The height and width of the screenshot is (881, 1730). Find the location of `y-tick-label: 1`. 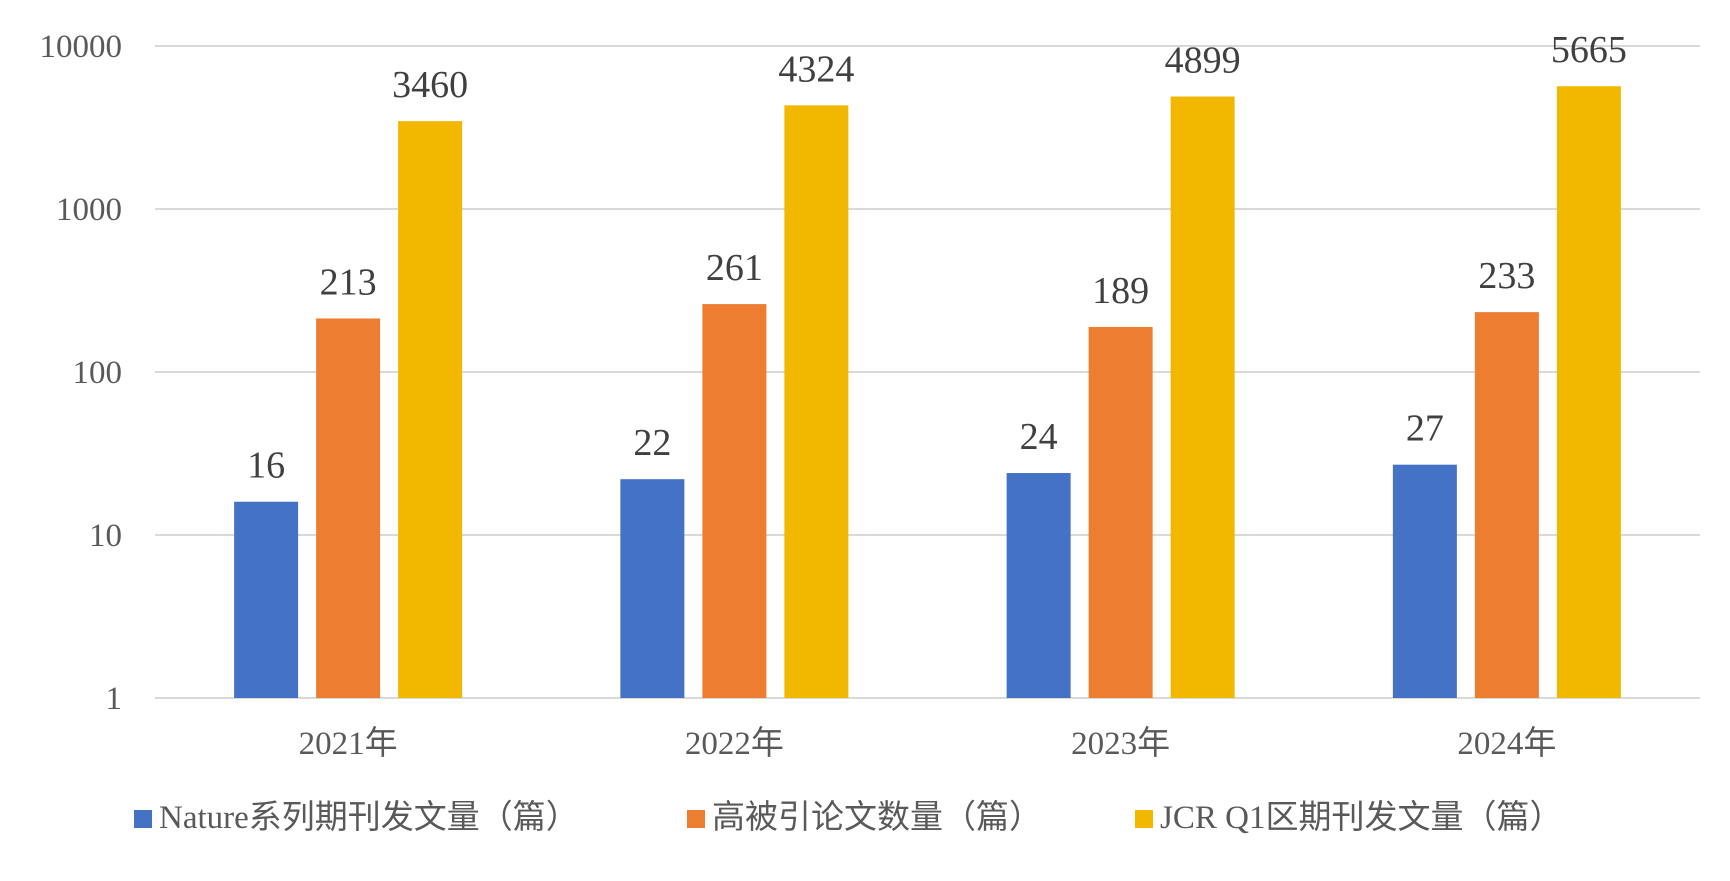

y-tick-label: 1 is located at coordinates (114, 699).